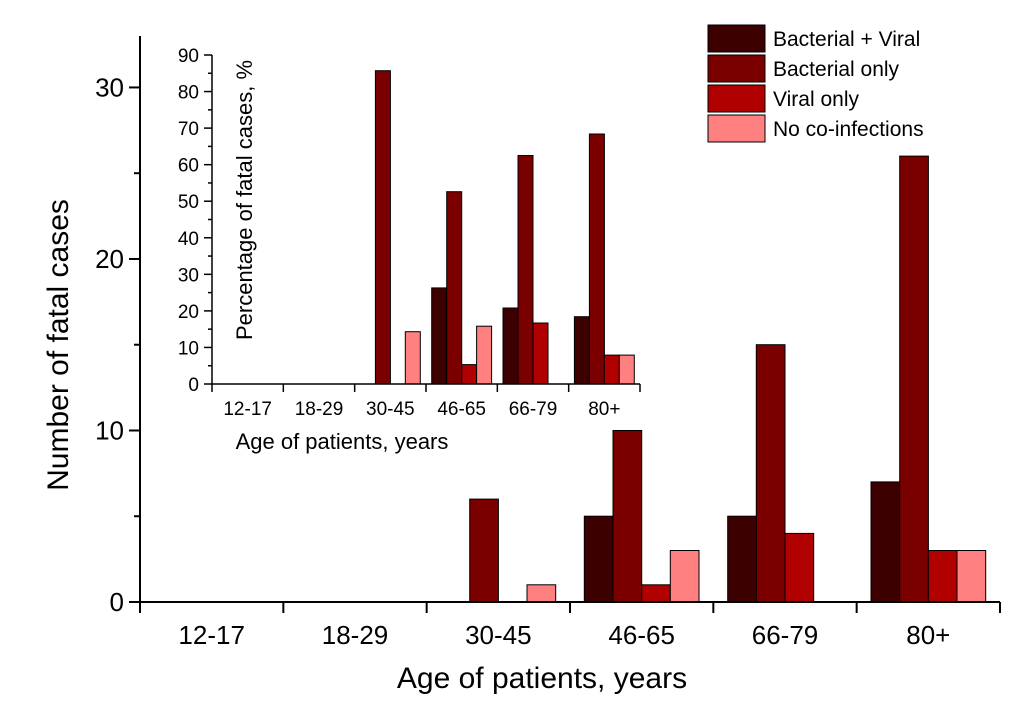  What do you see at coordinates (355, 635) in the screenshot?
I see `main-x-tick-label: 18-29` at bounding box center [355, 635].